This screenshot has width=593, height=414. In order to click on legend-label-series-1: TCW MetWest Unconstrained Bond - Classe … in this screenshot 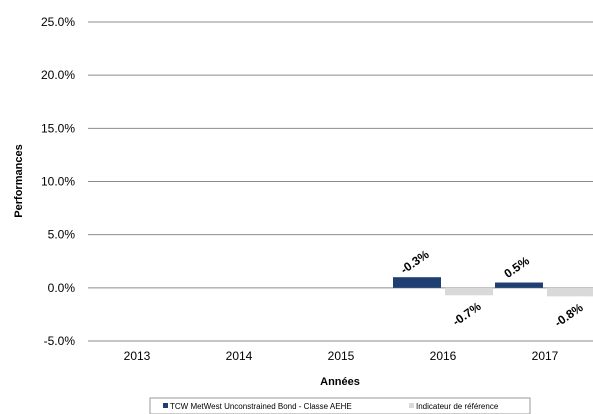, I will do `click(261, 406)`.